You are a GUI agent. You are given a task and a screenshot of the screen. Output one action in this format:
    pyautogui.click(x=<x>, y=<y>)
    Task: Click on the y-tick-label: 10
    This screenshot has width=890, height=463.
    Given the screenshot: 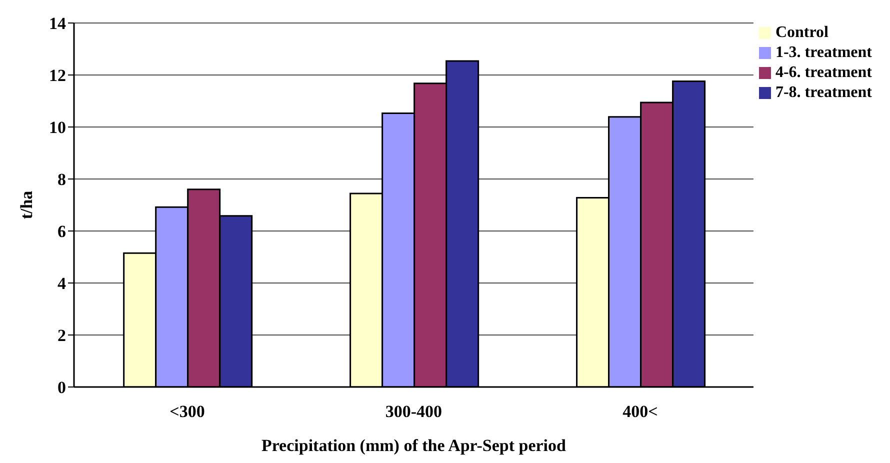 What is the action you would take?
    pyautogui.click(x=57, y=128)
    